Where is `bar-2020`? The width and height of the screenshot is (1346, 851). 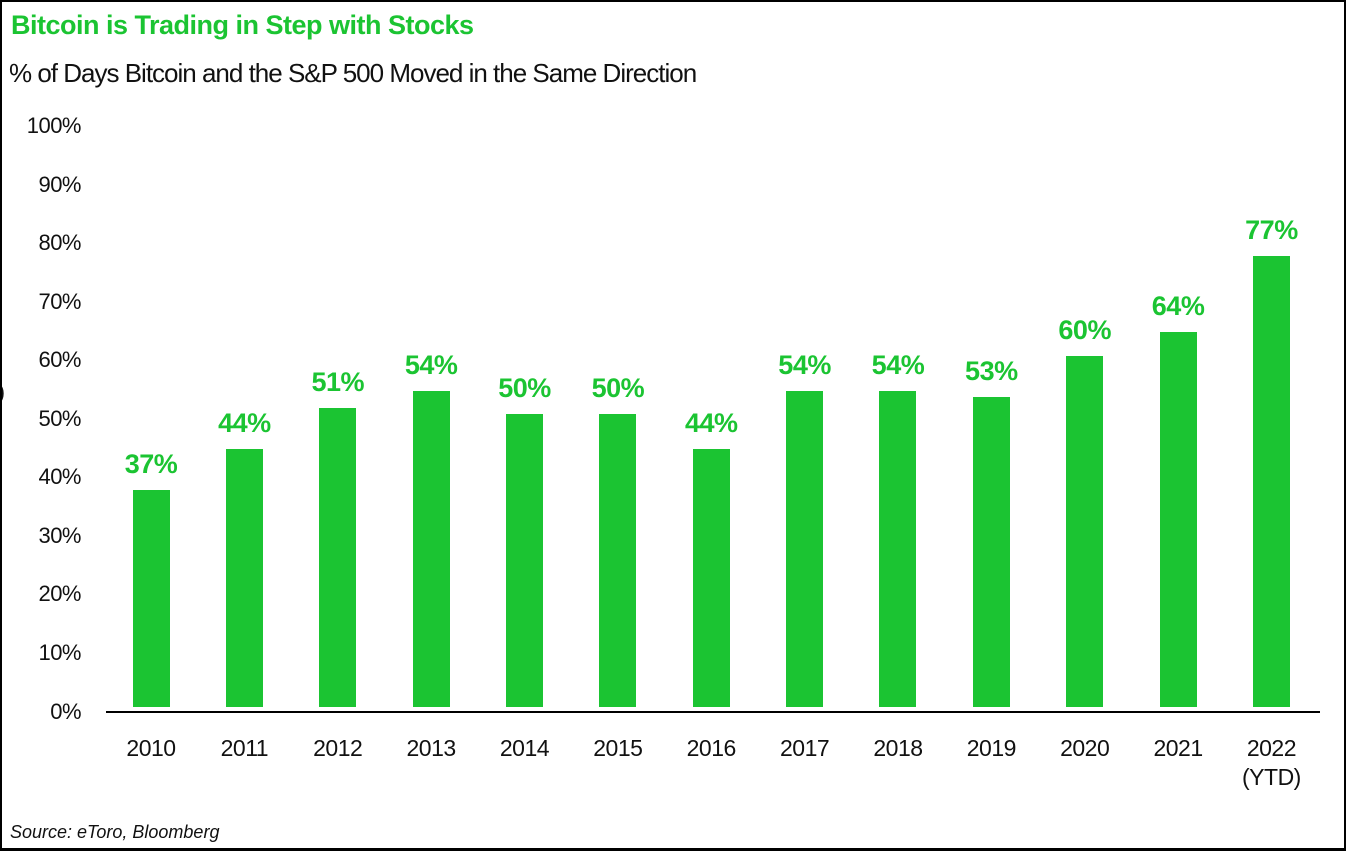 bar-2020 is located at coordinates (1085, 531).